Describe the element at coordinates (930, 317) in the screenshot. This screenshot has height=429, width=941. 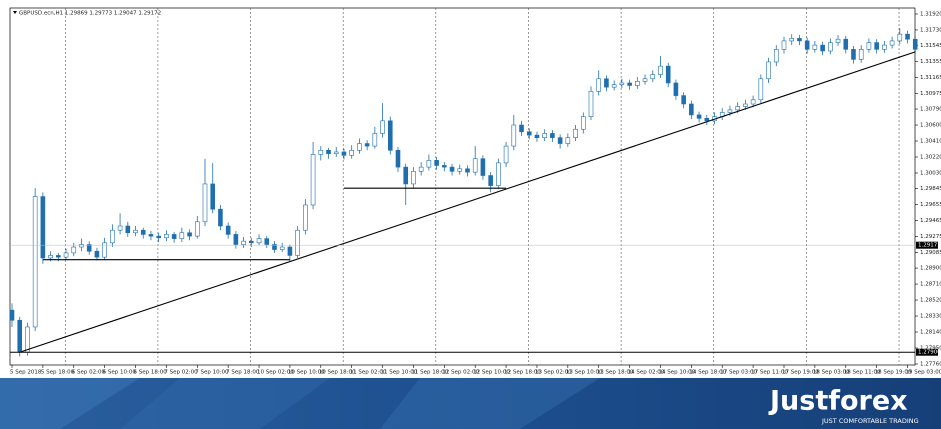
I see `y-tick-label: 1.28330` at that location.